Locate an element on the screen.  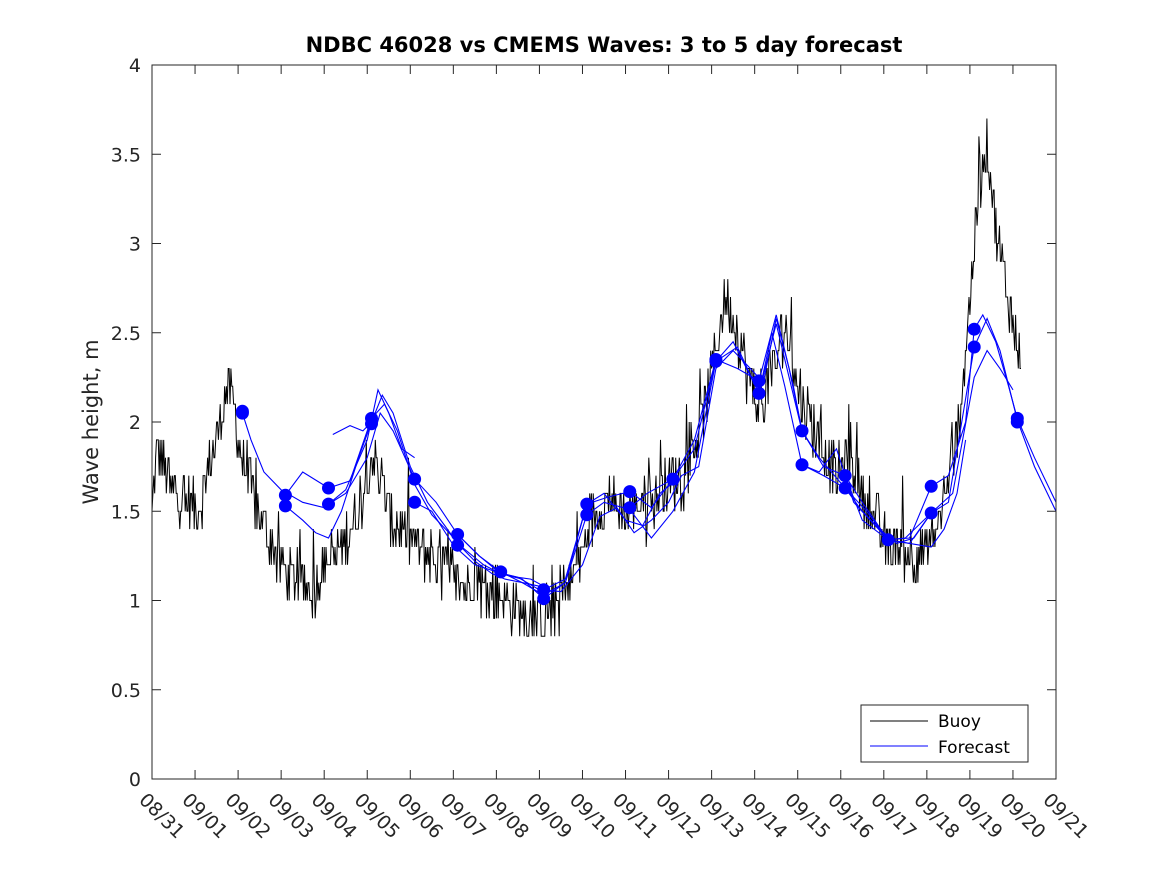
y-tick-label: 2.5 is located at coordinates (126, 334).